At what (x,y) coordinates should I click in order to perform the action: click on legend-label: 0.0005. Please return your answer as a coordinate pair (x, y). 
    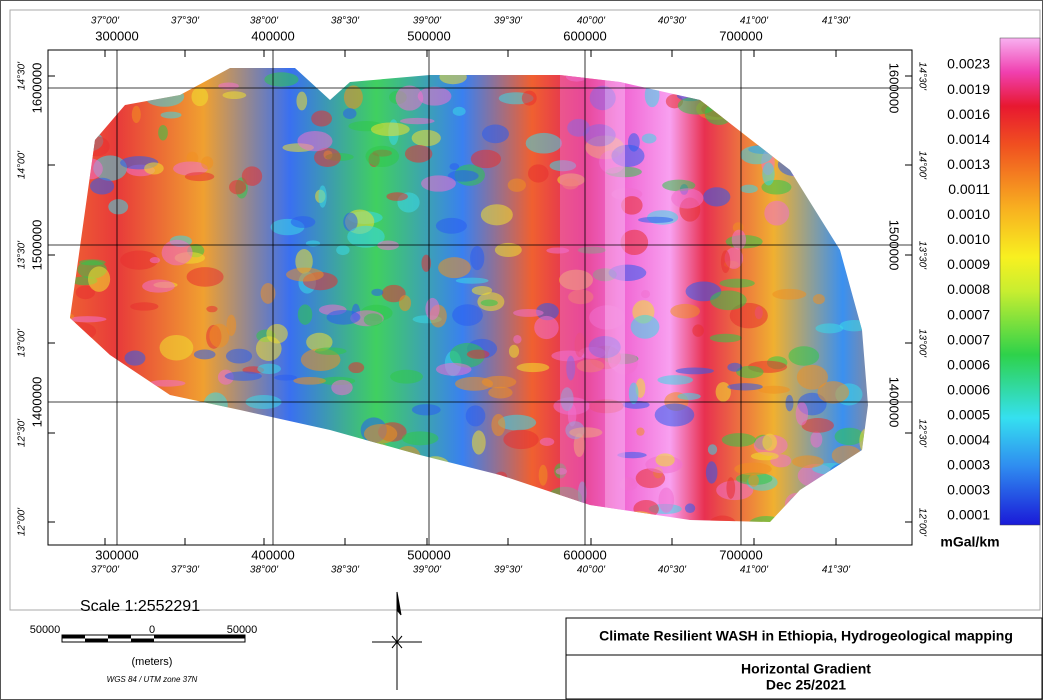
    Looking at the image, I should click on (968, 414).